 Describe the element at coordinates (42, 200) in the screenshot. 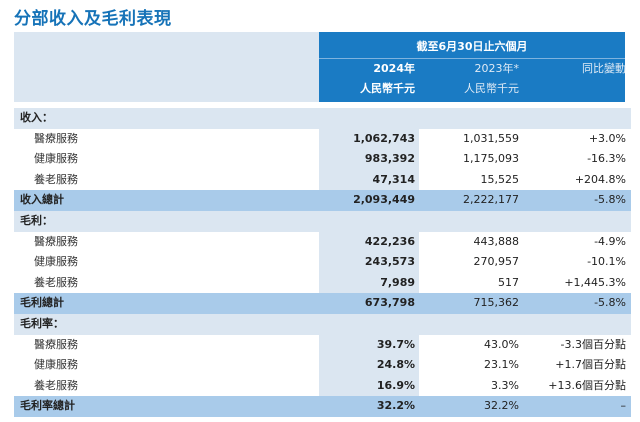

I see `row-label: 收入總計` at that location.